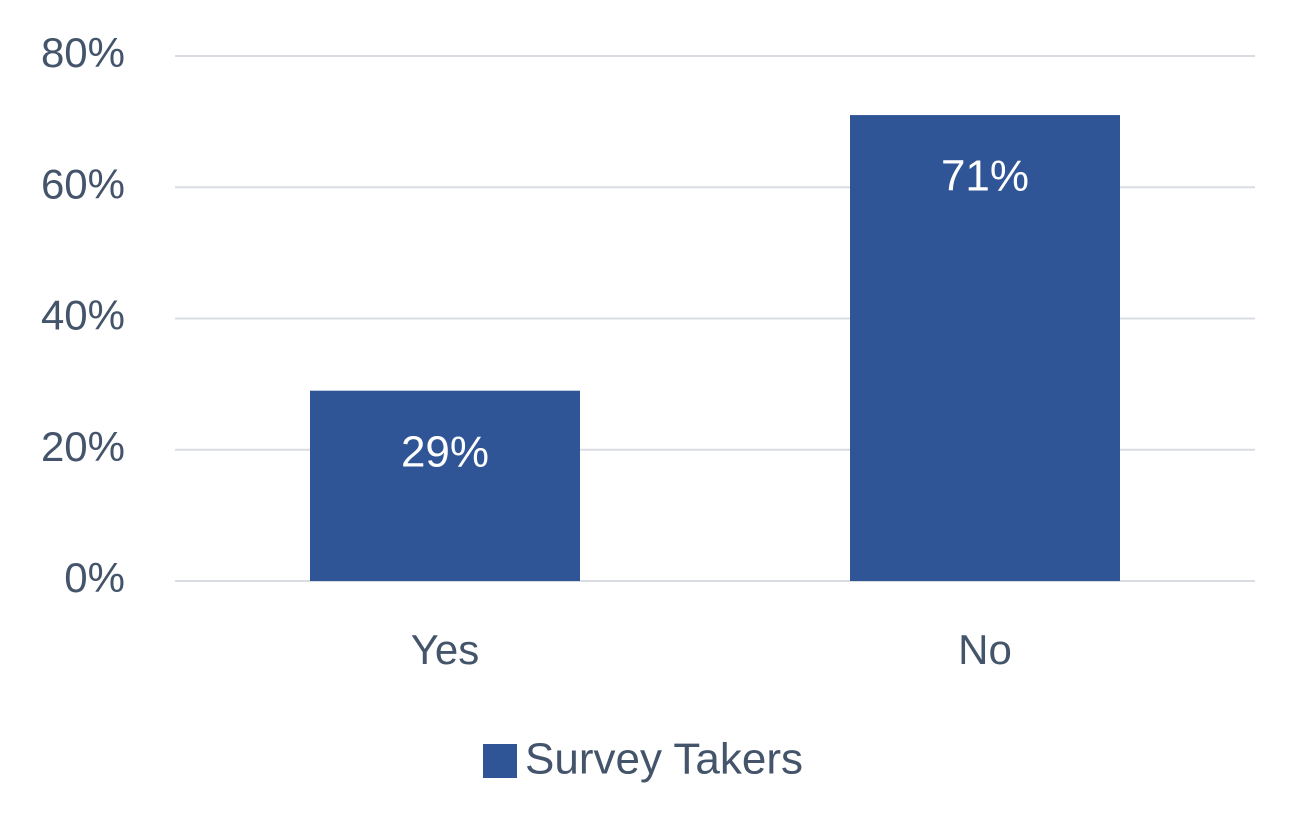  What do you see at coordinates (83, 52) in the screenshot?
I see `y-tick-label: 80%` at bounding box center [83, 52].